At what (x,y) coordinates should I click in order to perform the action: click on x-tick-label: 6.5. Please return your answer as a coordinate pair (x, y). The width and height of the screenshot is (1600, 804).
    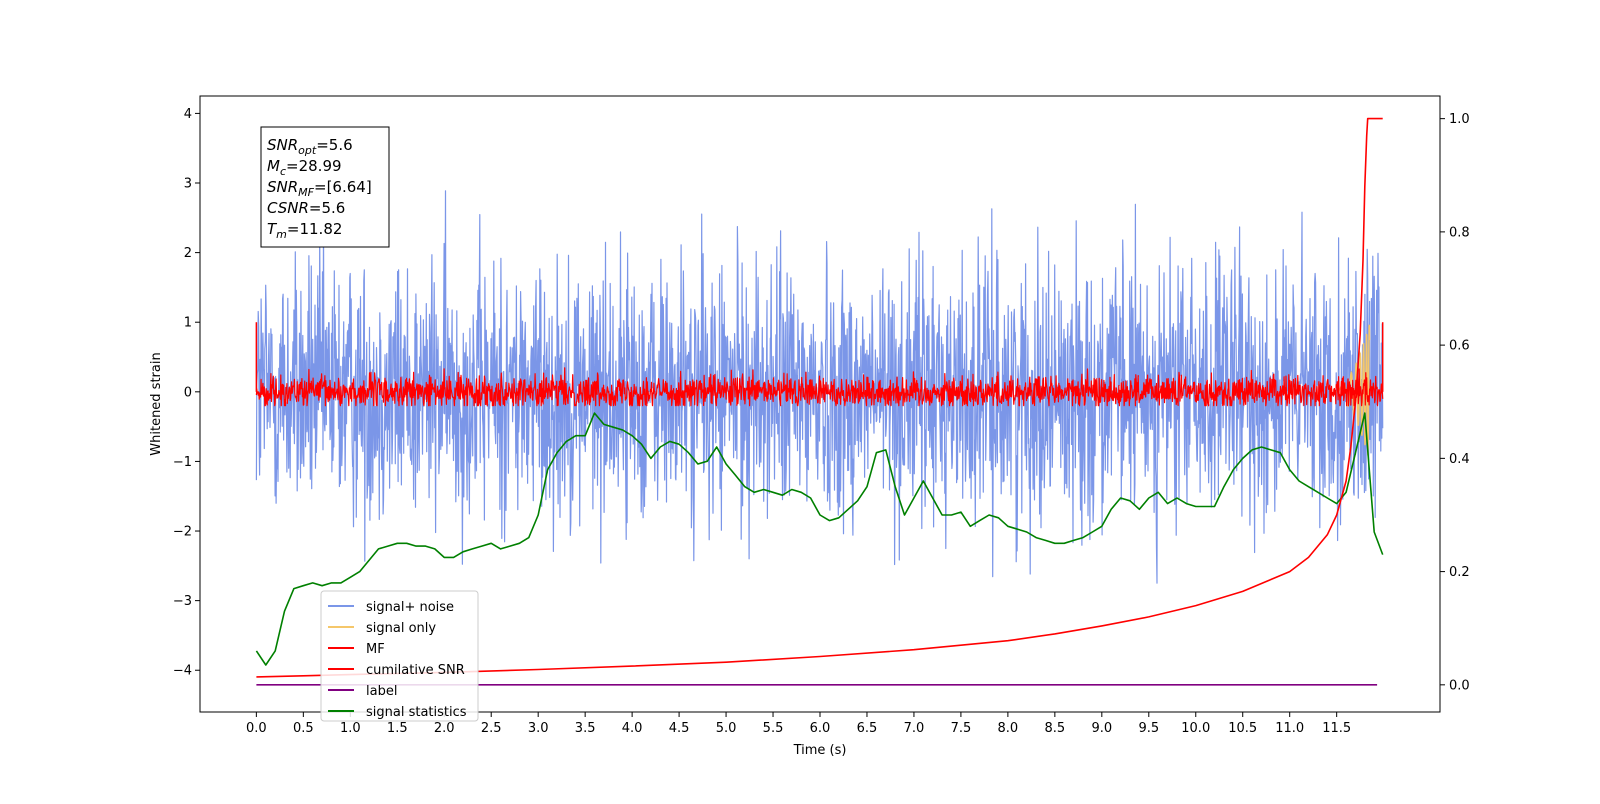
    Looking at the image, I should click on (867, 728).